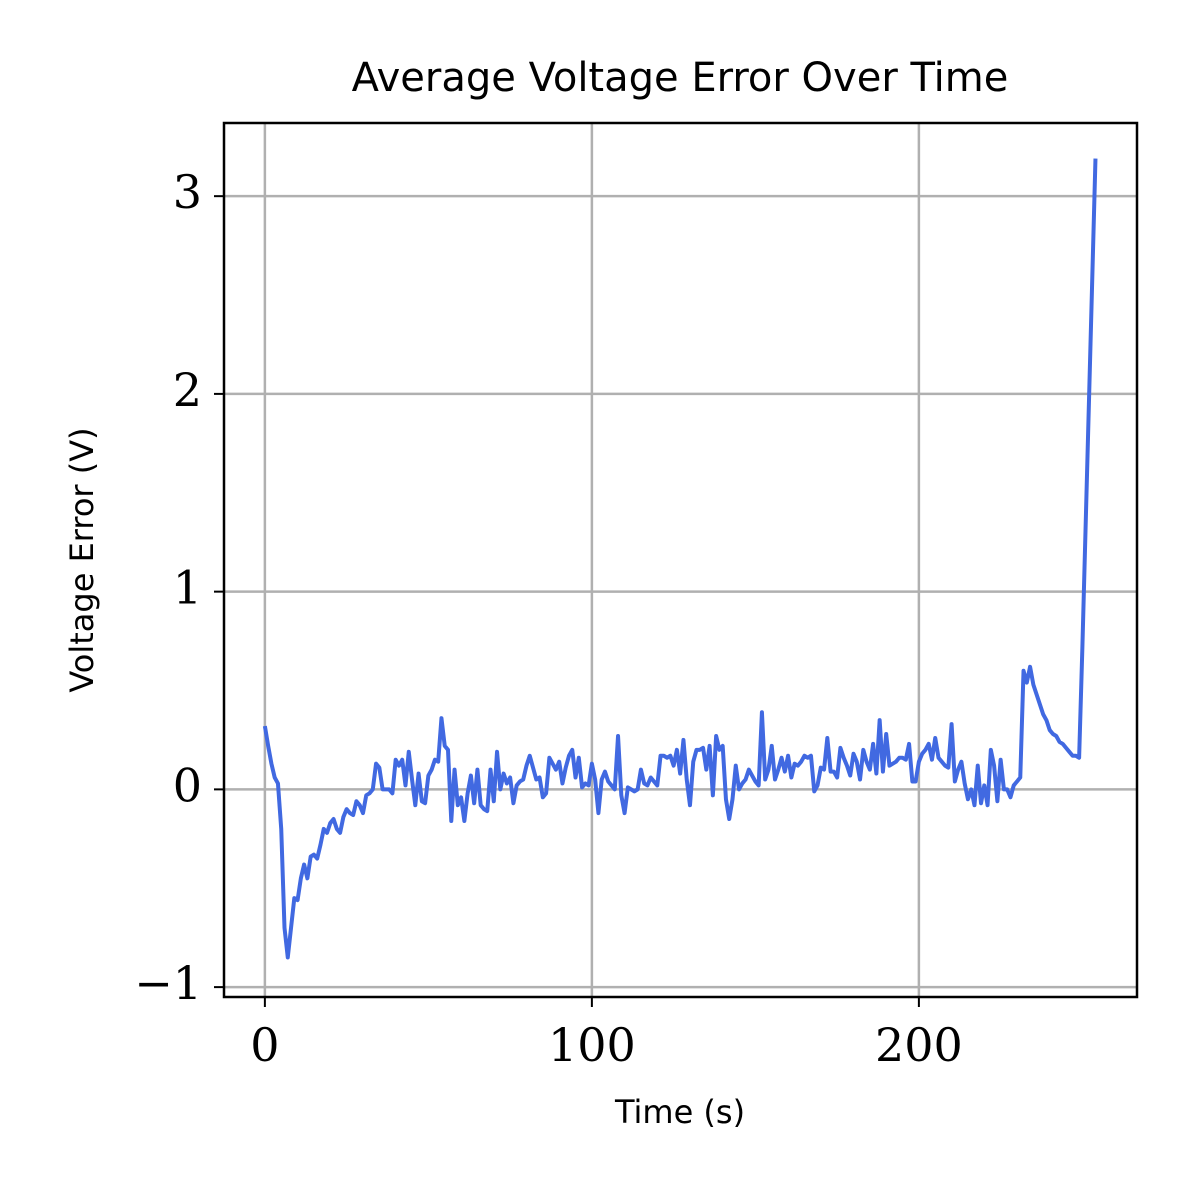  What do you see at coordinates (168, 983) in the screenshot?
I see `y-tick-label: −1` at bounding box center [168, 983].